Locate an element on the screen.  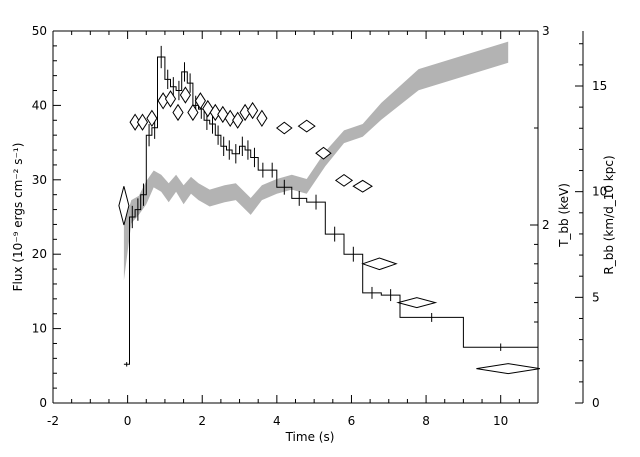
r-tick-label: 15 is located at coordinates (599, 86).